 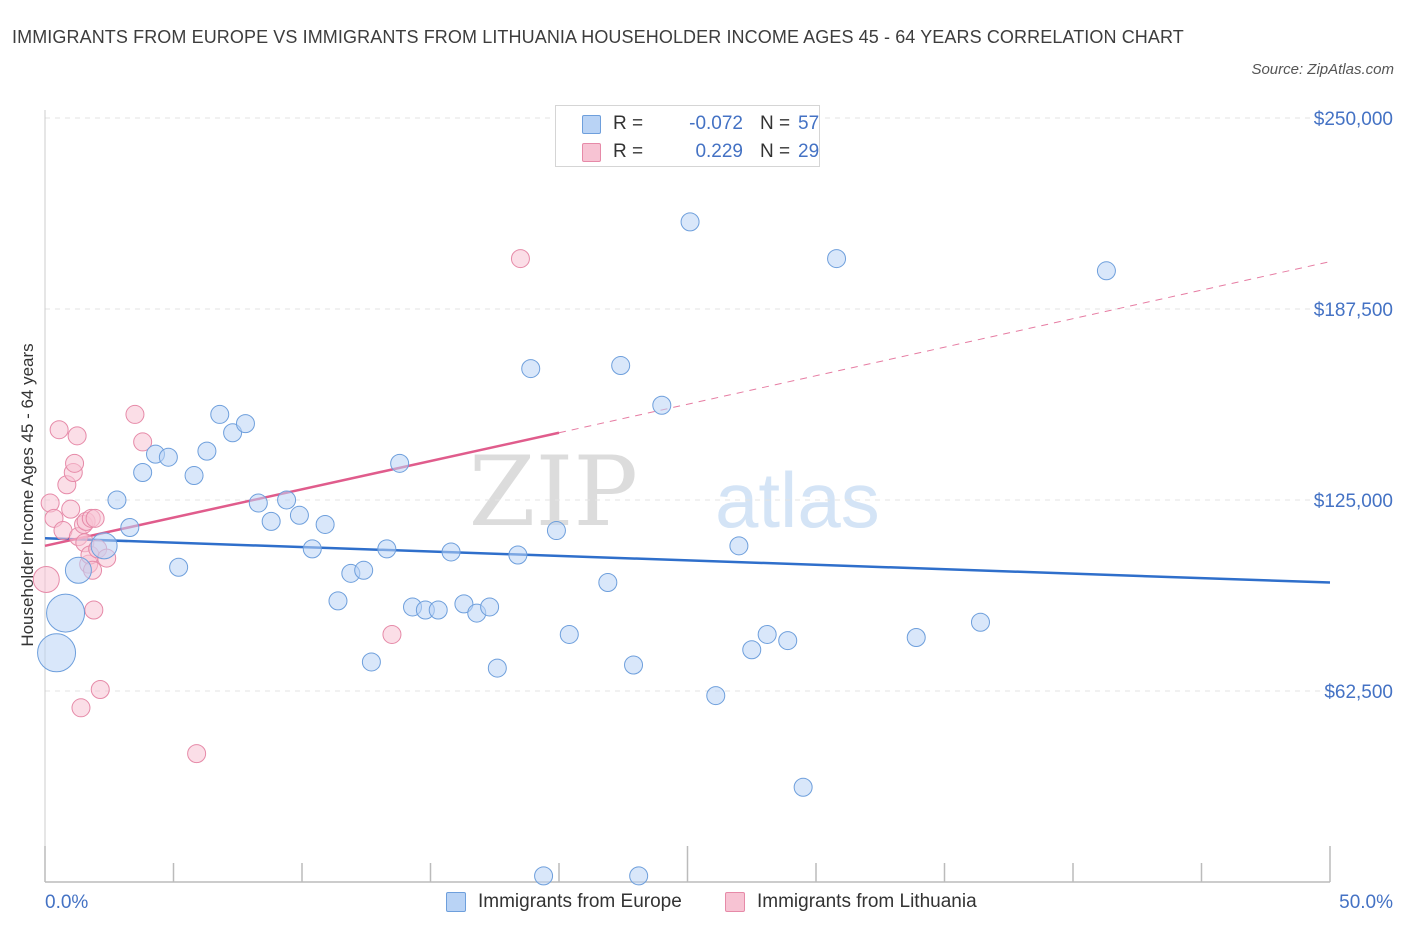 I want to click on lithuania-swatch, so click(x=591, y=152).